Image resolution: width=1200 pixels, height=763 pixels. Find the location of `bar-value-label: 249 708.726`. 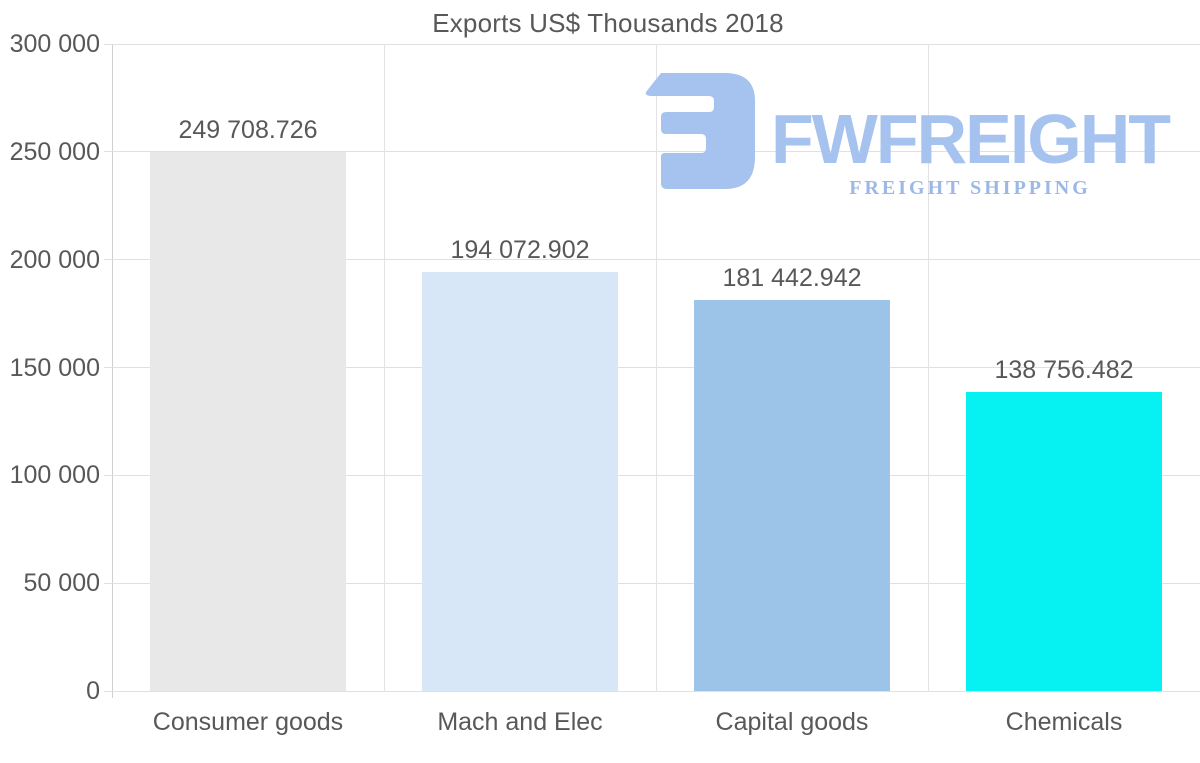

bar-value-label: 249 708.726 is located at coordinates (248, 130).